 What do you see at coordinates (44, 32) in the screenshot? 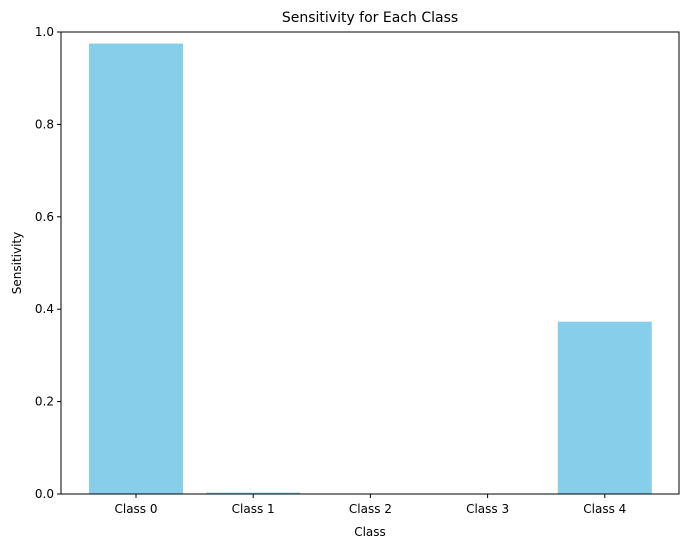
I see `y-tick-label: 1.0` at bounding box center [44, 32].